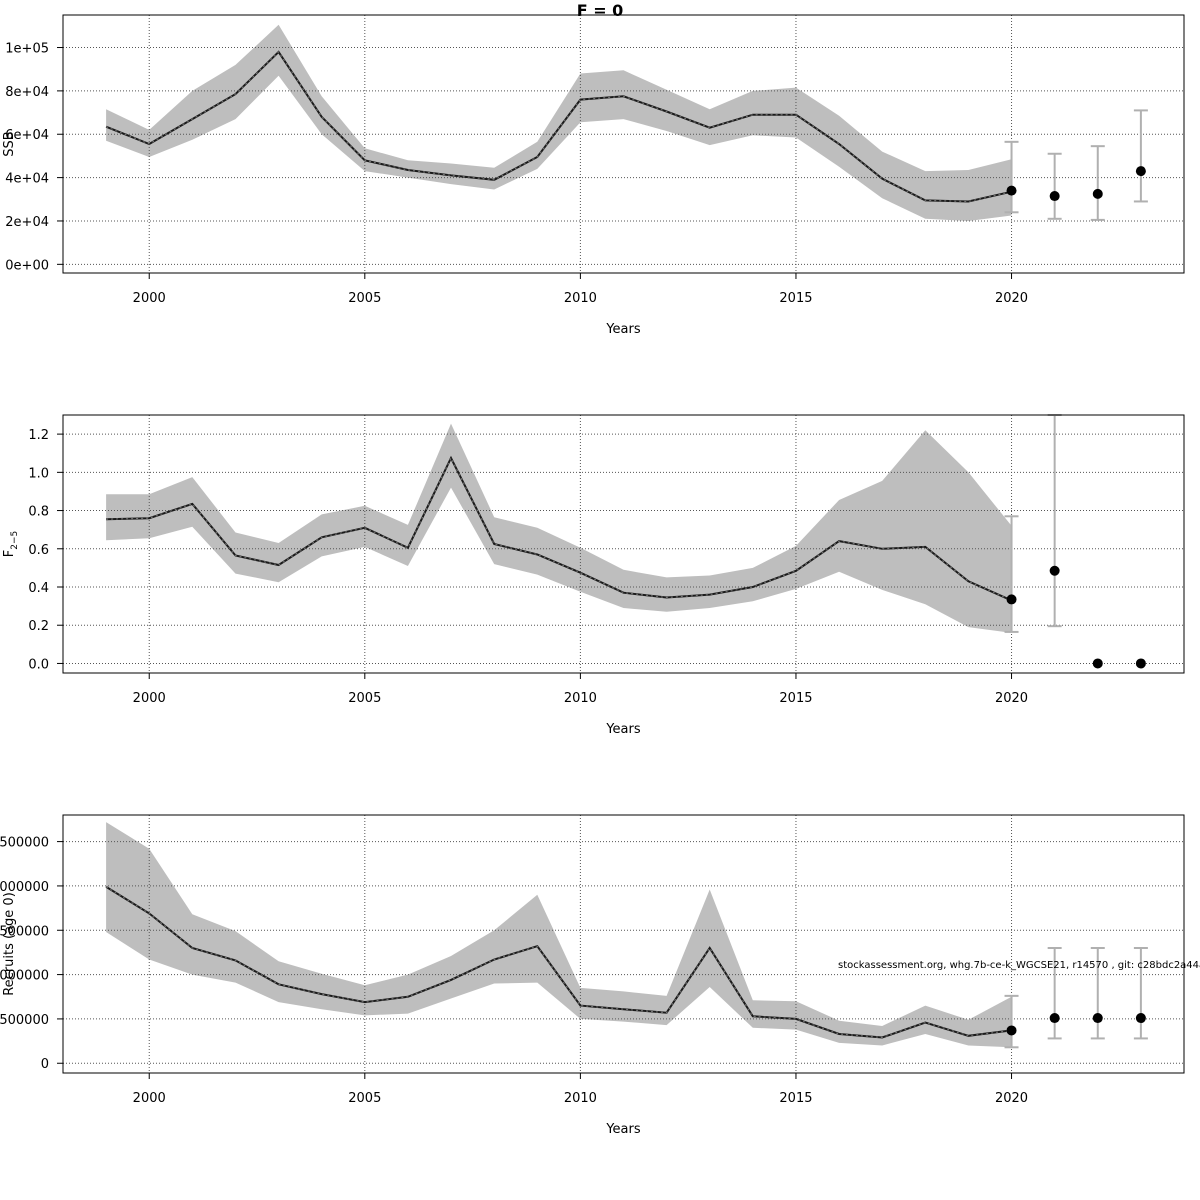 Image resolution: width=1200 pixels, height=1200 pixels. I want to click on y-axis-title-main: Recruits (age 0), so click(9, 944).